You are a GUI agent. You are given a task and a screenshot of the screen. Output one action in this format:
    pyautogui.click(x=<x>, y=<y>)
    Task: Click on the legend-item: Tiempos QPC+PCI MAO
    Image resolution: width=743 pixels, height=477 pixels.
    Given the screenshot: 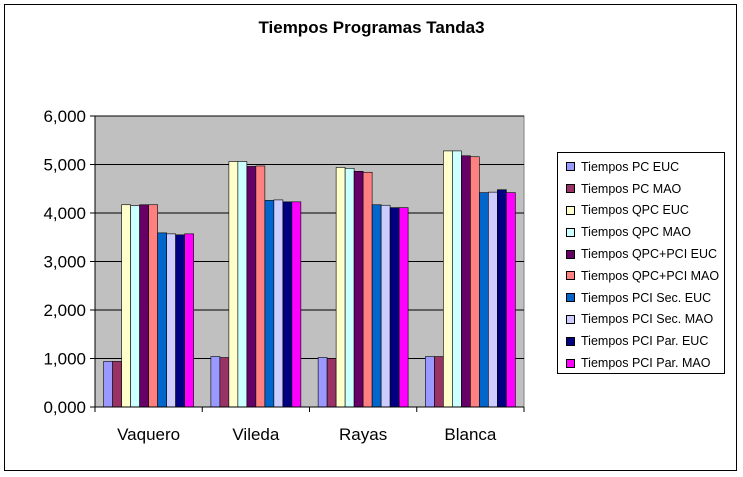 What is the action you would take?
    pyautogui.click(x=645, y=276)
    